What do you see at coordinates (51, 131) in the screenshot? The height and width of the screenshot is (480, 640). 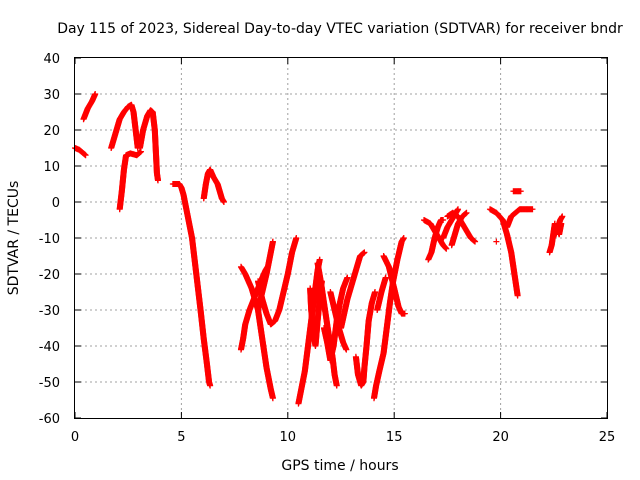 I see `y-tick-label: 20` at bounding box center [51, 131].